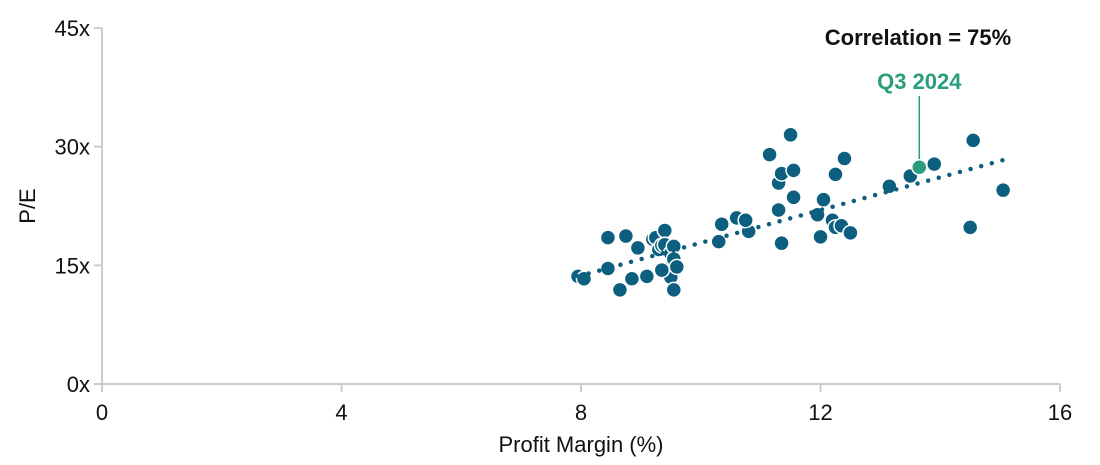 Image resolution: width=1100 pixels, height=465 pixels. I want to click on trendline, so click(790, 218).